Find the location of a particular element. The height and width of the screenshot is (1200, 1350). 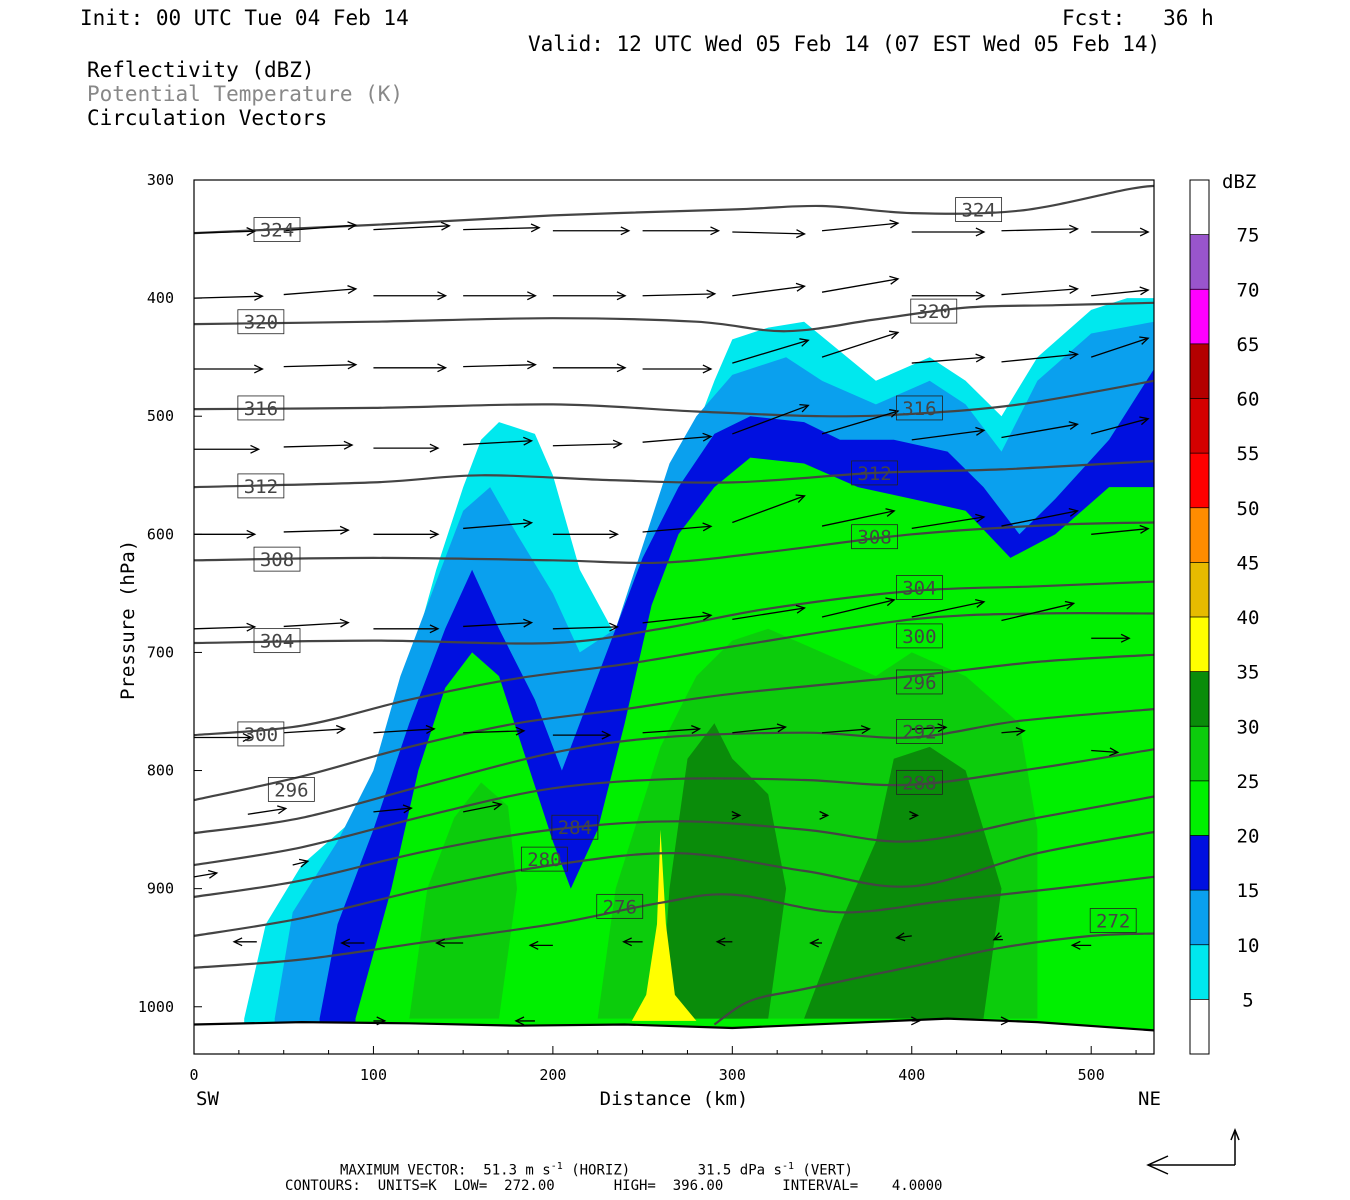

y-tick-label: 800 is located at coordinates (160, 771).